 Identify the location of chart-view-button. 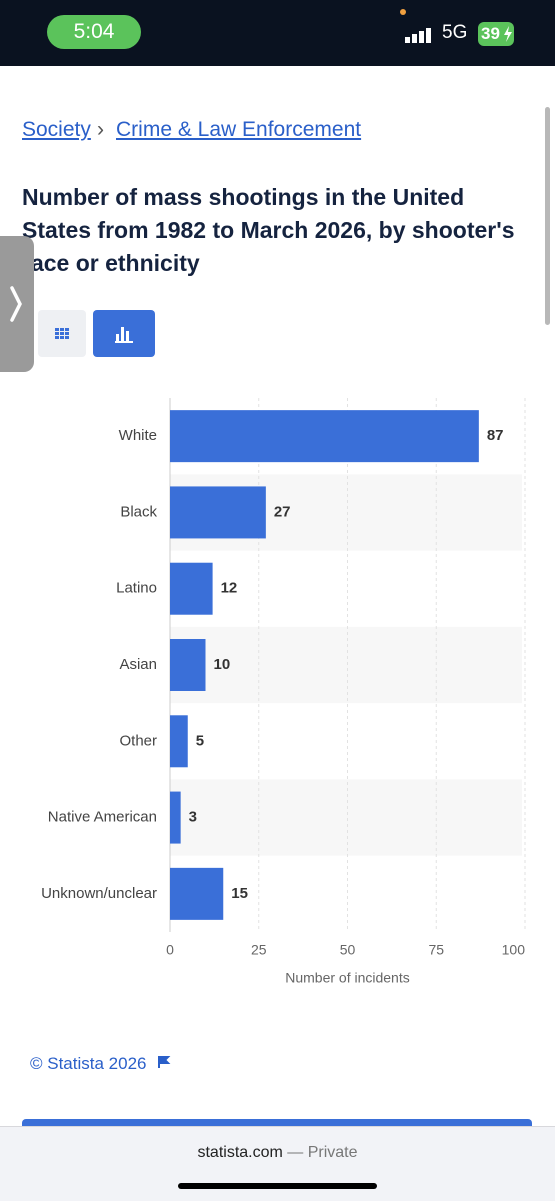
(124, 333).